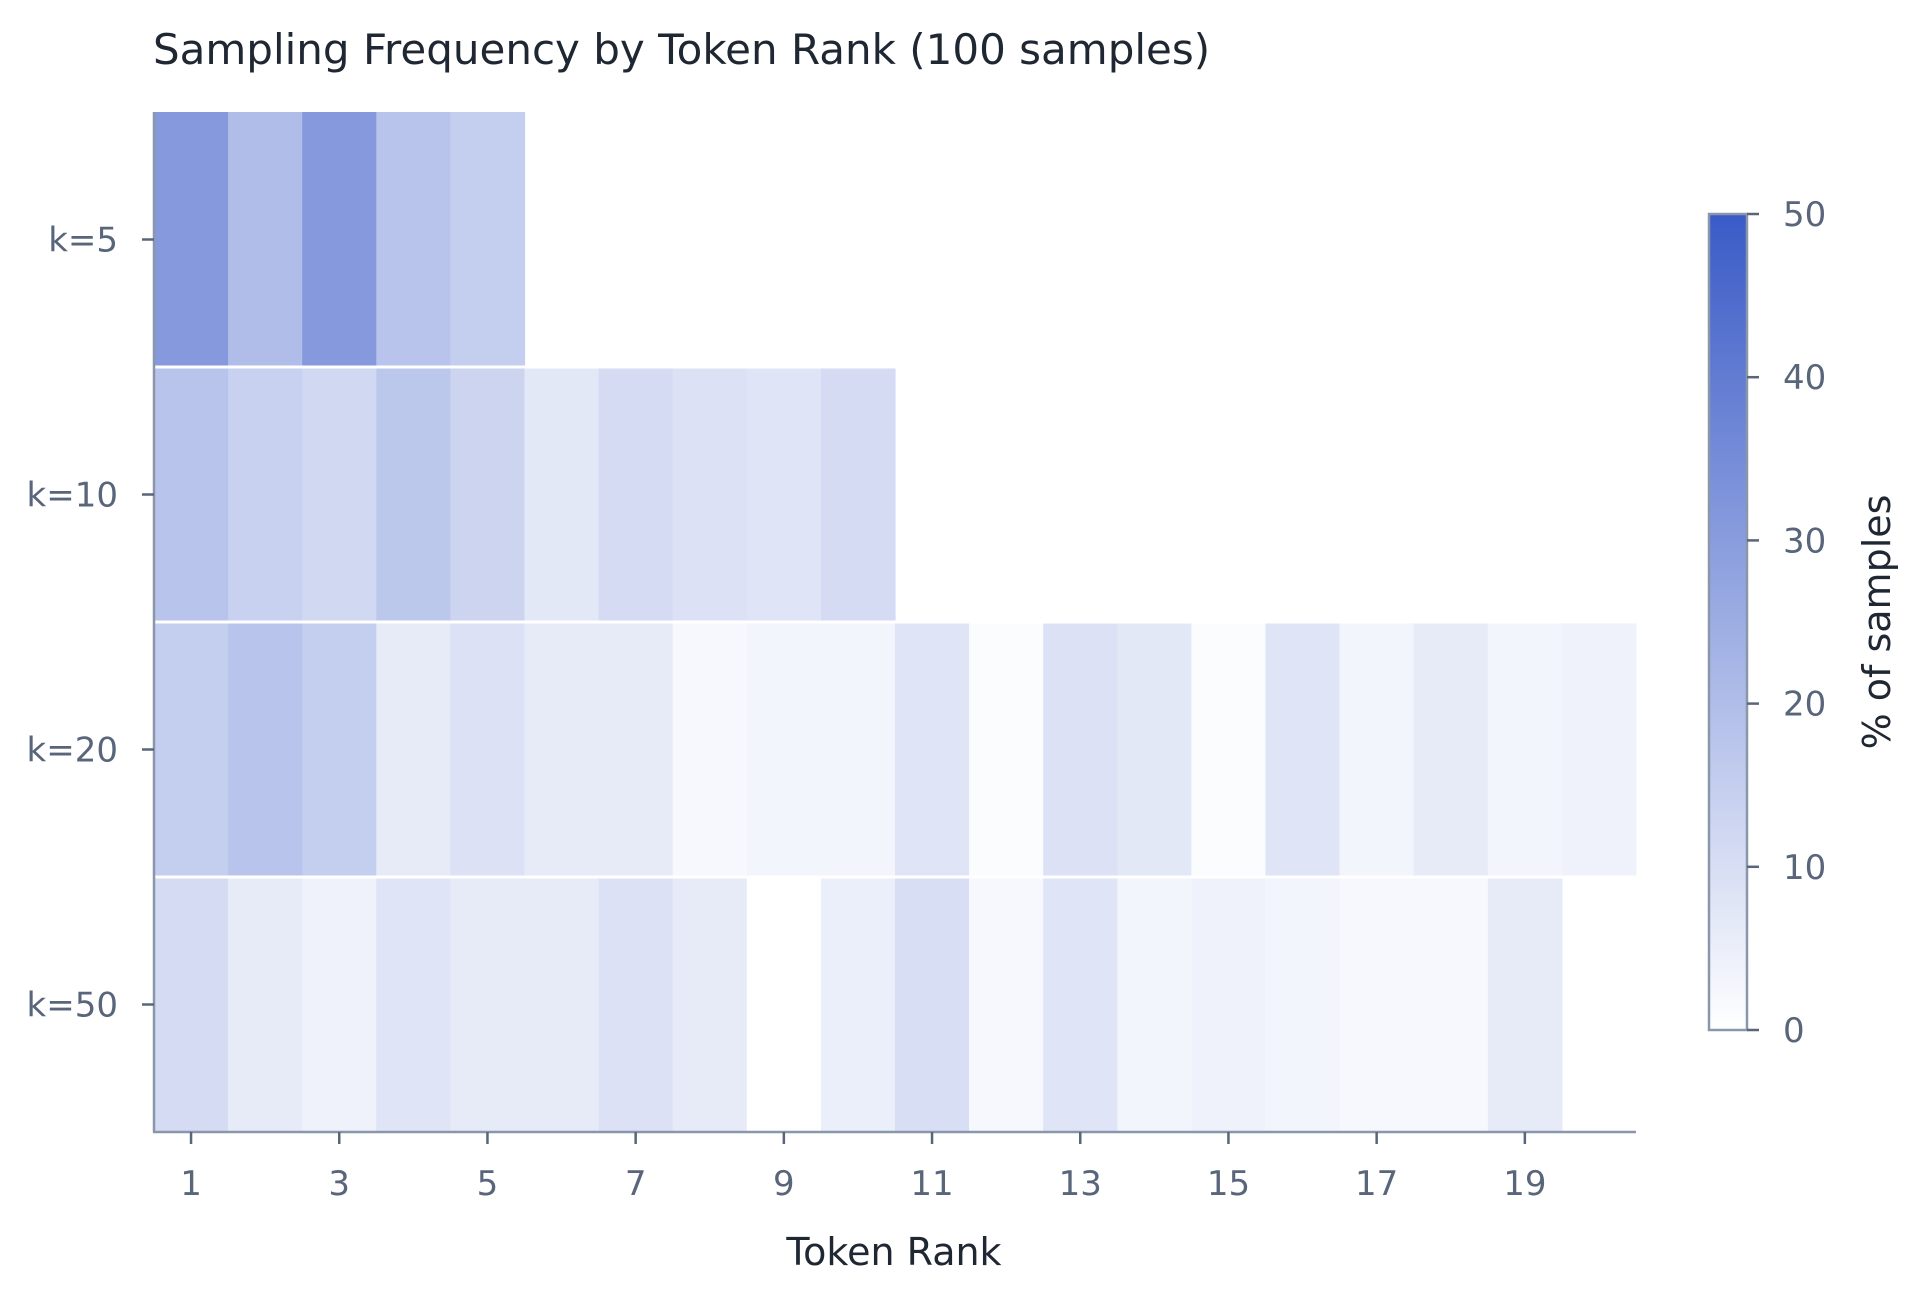 The height and width of the screenshot is (1294, 1920). What do you see at coordinates (1804, 868) in the screenshot?
I see `colorbar-tick-label: 10` at bounding box center [1804, 868].